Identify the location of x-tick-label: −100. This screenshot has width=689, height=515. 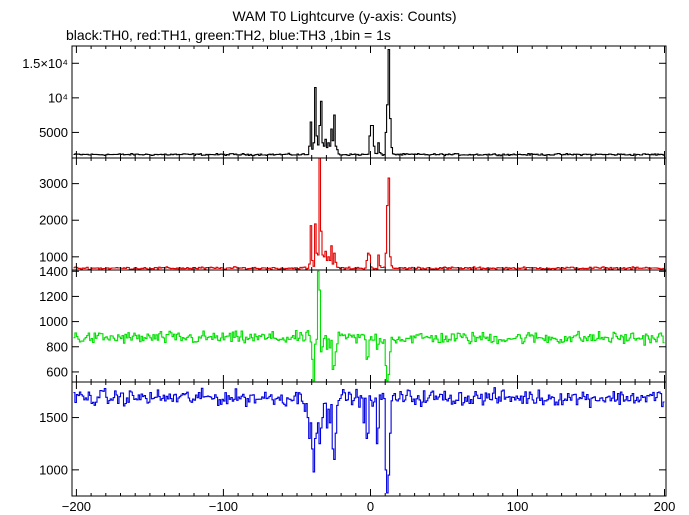
(223, 506).